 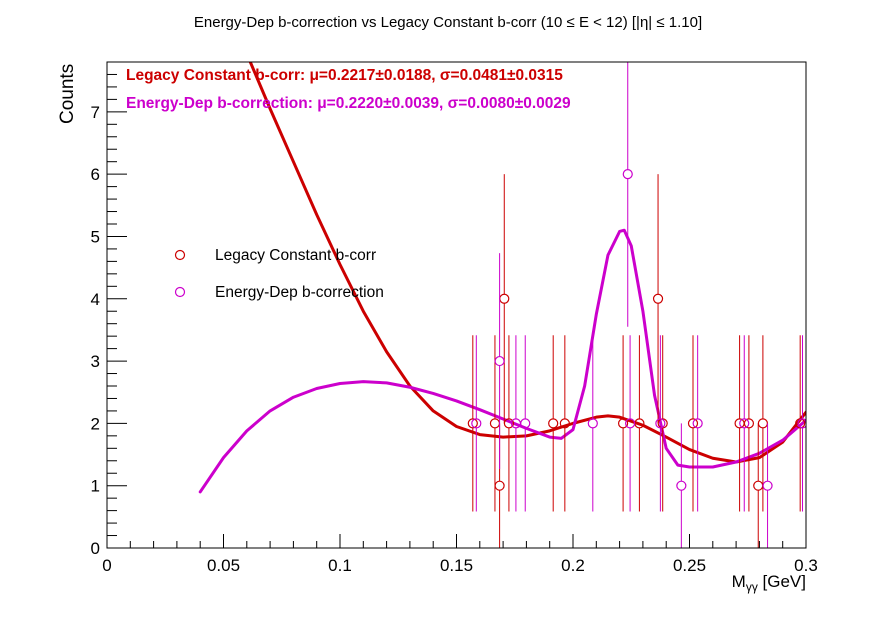 I want to click on x-axis-label-subscript: γγ, so click(x=752, y=587).